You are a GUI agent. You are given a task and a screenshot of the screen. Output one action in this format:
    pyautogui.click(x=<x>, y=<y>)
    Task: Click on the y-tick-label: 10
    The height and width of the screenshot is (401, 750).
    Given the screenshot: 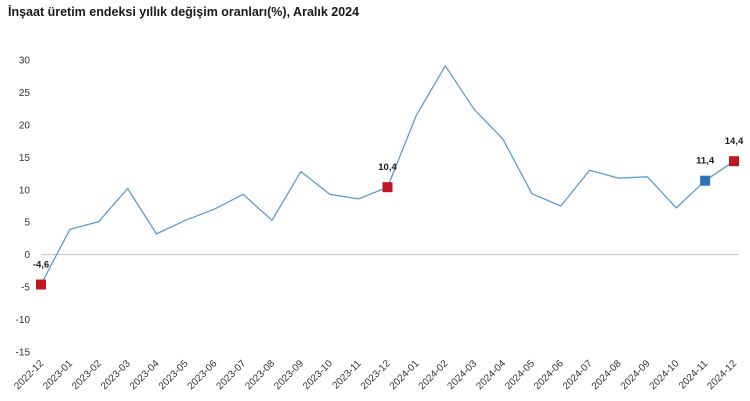 What is the action you would take?
    pyautogui.click(x=25, y=190)
    